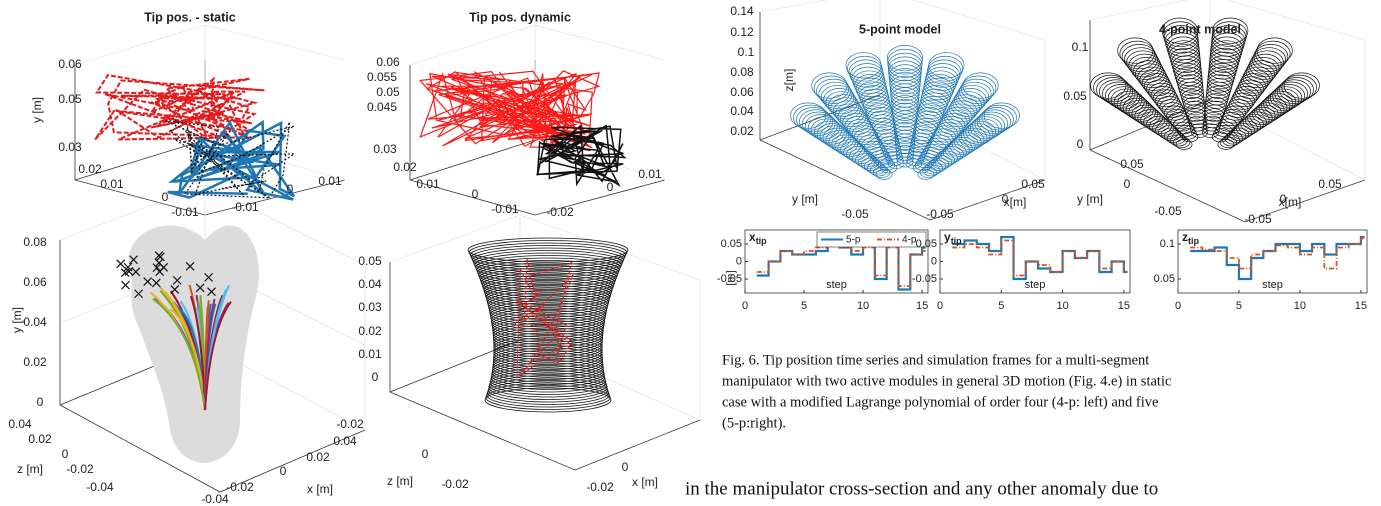 The width and height of the screenshot is (1381, 506). I want to click on axis-label: z [m], so click(400, 481).